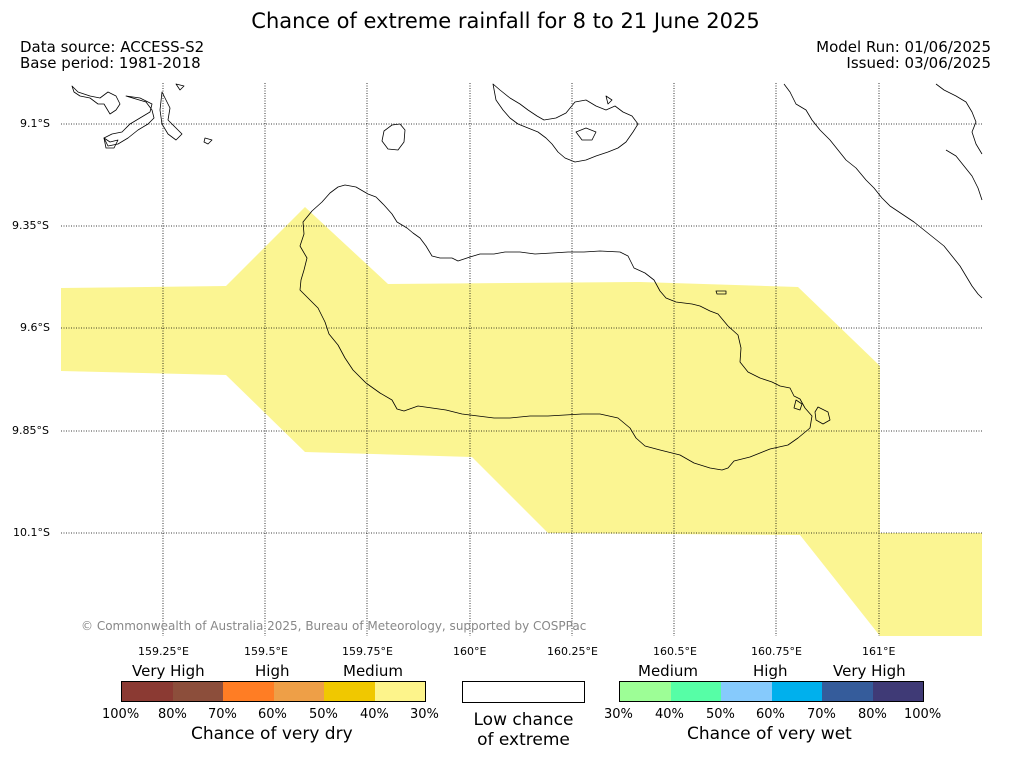 Image resolution: width=1011 pixels, height=758 pixels. I want to click on dry-tick-40: 40%, so click(374, 714).